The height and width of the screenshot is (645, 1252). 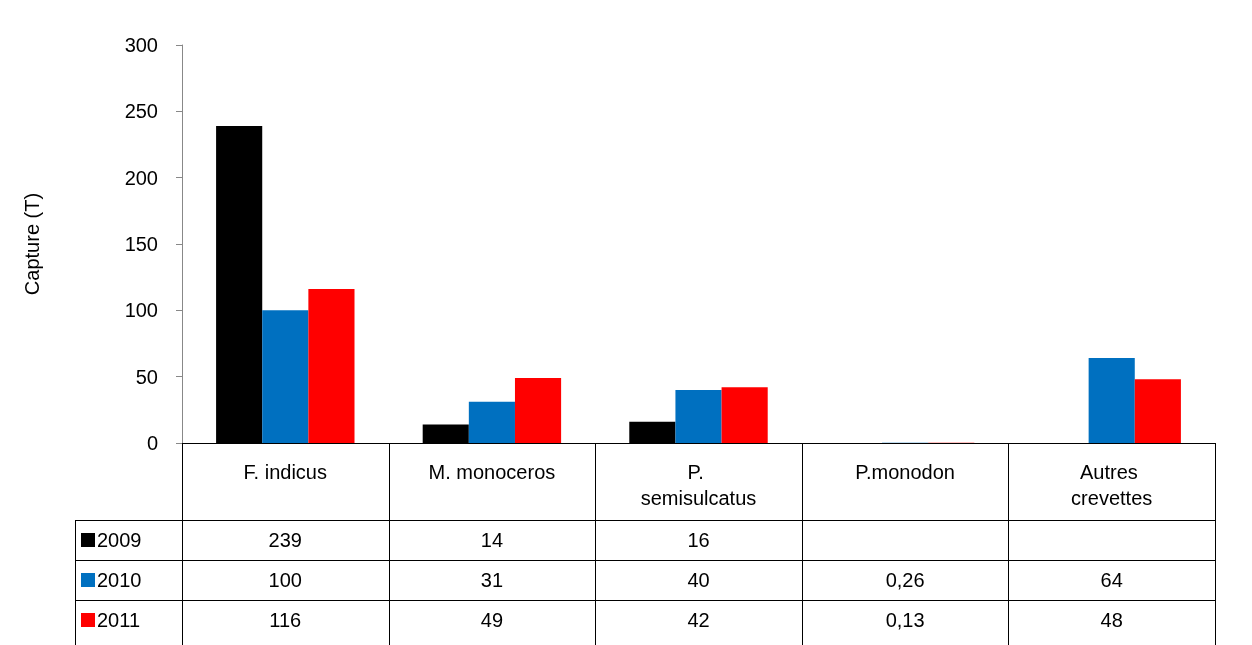 What do you see at coordinates (141, 111) in the screenshot?
I see `y-tick-label: 250` at bounding box center [141, 111].